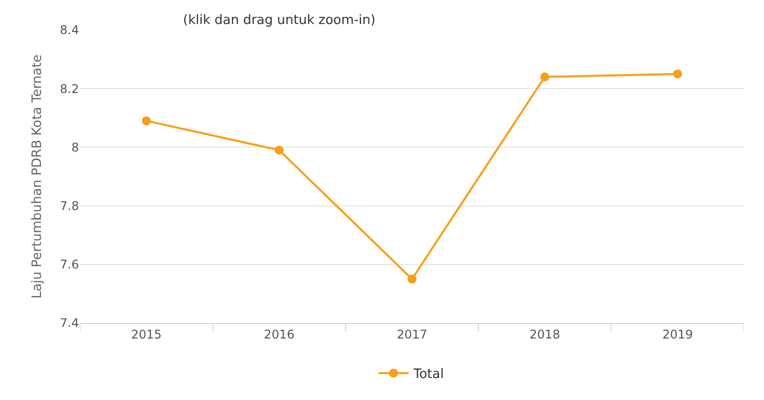 This screenshot has height=400, width=764. What do you see at coordinates (69, 323) in the screenshot?
I see `y-tick-label: 7.4` at bounding box center [69, 323].